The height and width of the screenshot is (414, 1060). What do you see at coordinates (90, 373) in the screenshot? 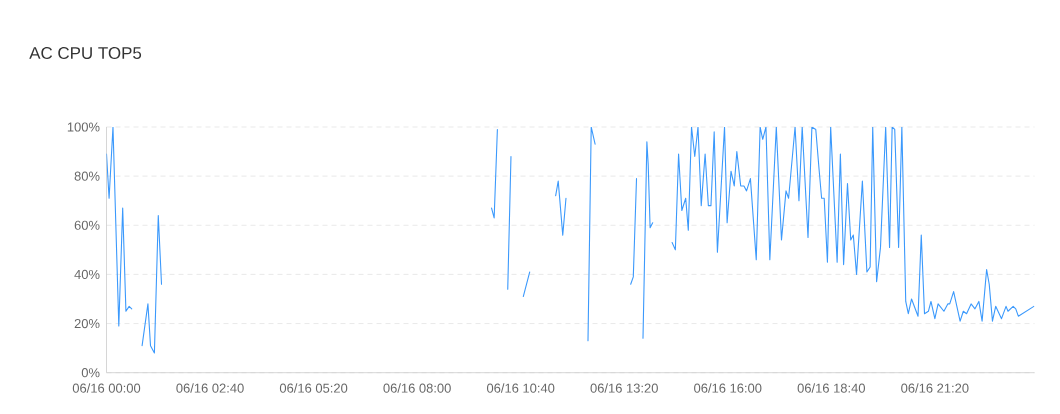
I see `y-tick-label: 0%` at bounding box center [90, 373].